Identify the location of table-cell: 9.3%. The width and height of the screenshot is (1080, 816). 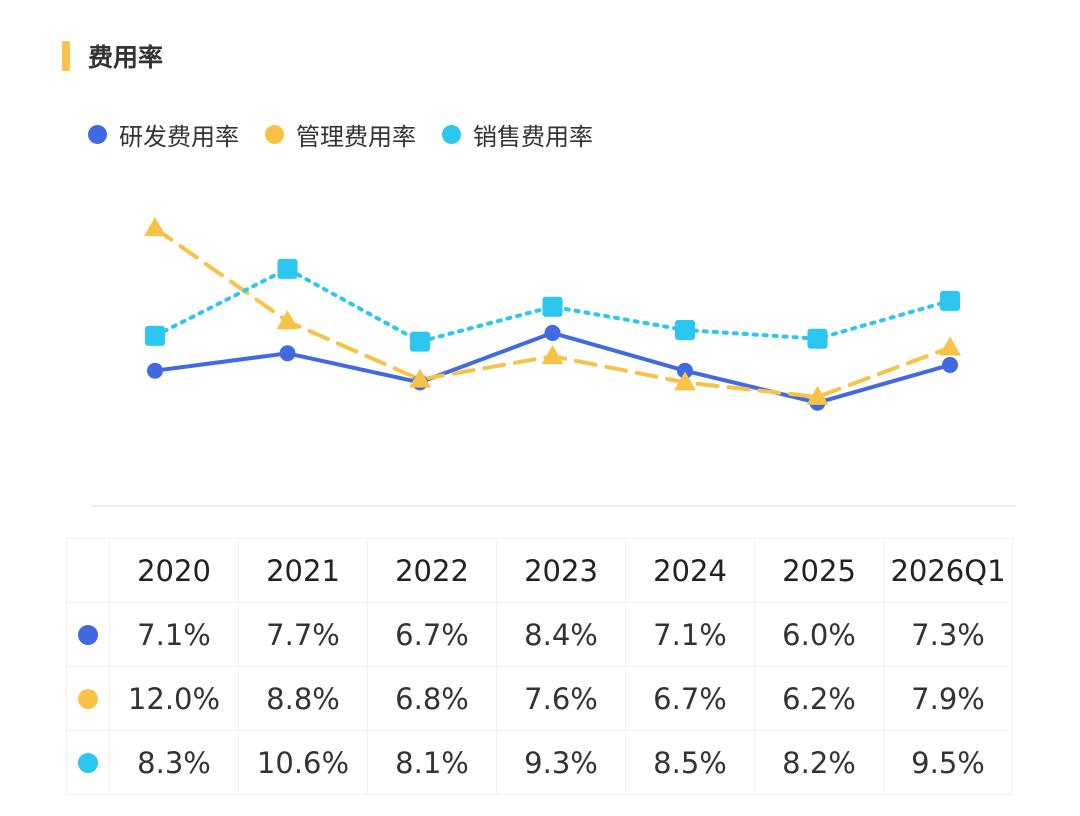
(561, 762).